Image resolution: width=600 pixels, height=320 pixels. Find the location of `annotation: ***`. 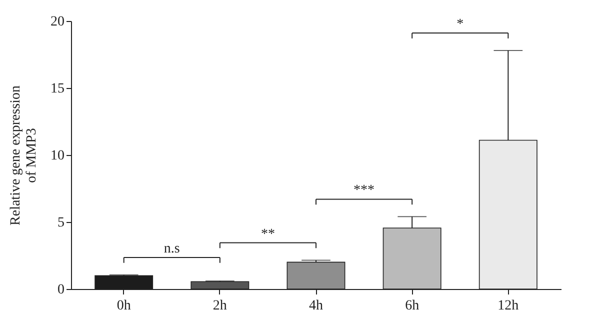

annotation: *** is located at coordinates (364, 190).